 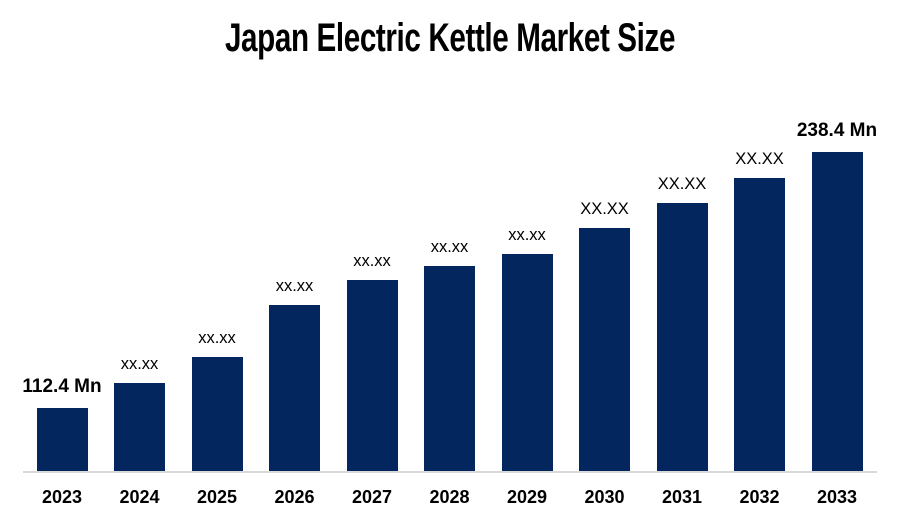 I want to click on bar-value-label-2026: xx.xx, so click(x=294, y=285).